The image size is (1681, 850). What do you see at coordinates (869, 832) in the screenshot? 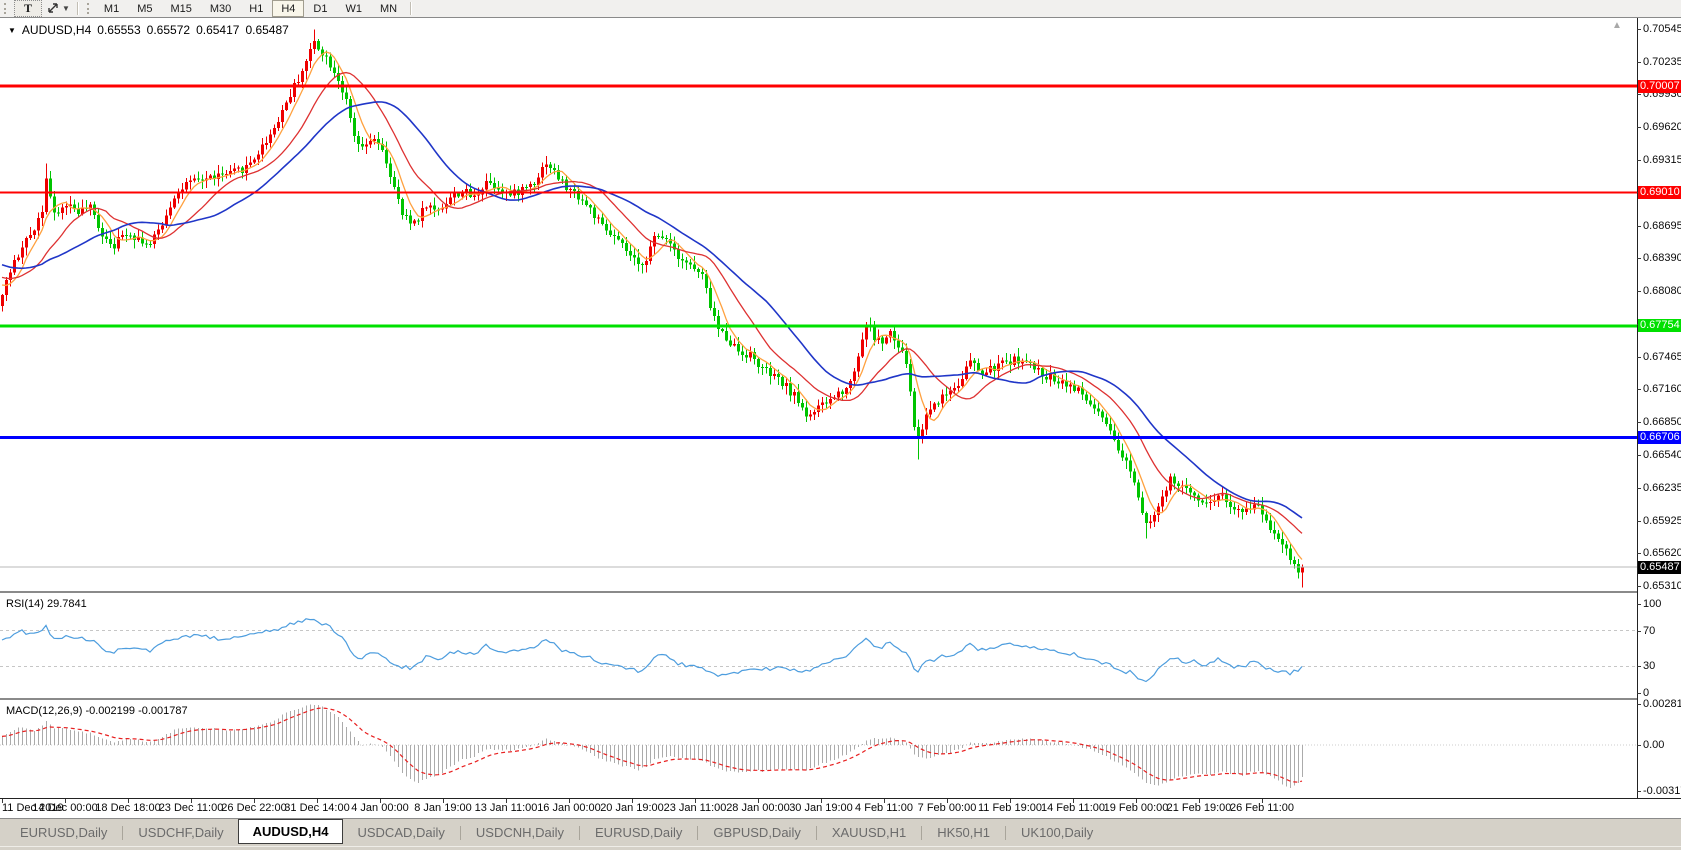
I see `tab-xauusd-h1: XAUUSD,H1` at bounding box center [869, 832].